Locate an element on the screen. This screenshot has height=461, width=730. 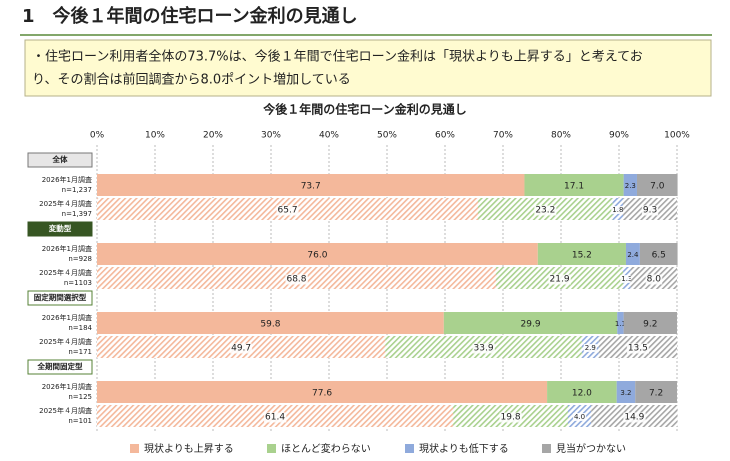
value-label: 49.7 is located at coordinates (241, 349).